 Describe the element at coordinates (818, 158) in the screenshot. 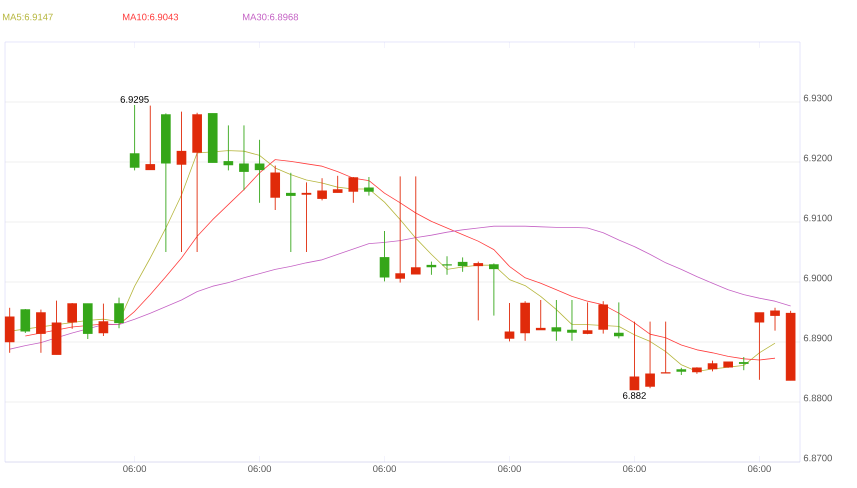

I see `y-tick-label: 6.9200` at that location.